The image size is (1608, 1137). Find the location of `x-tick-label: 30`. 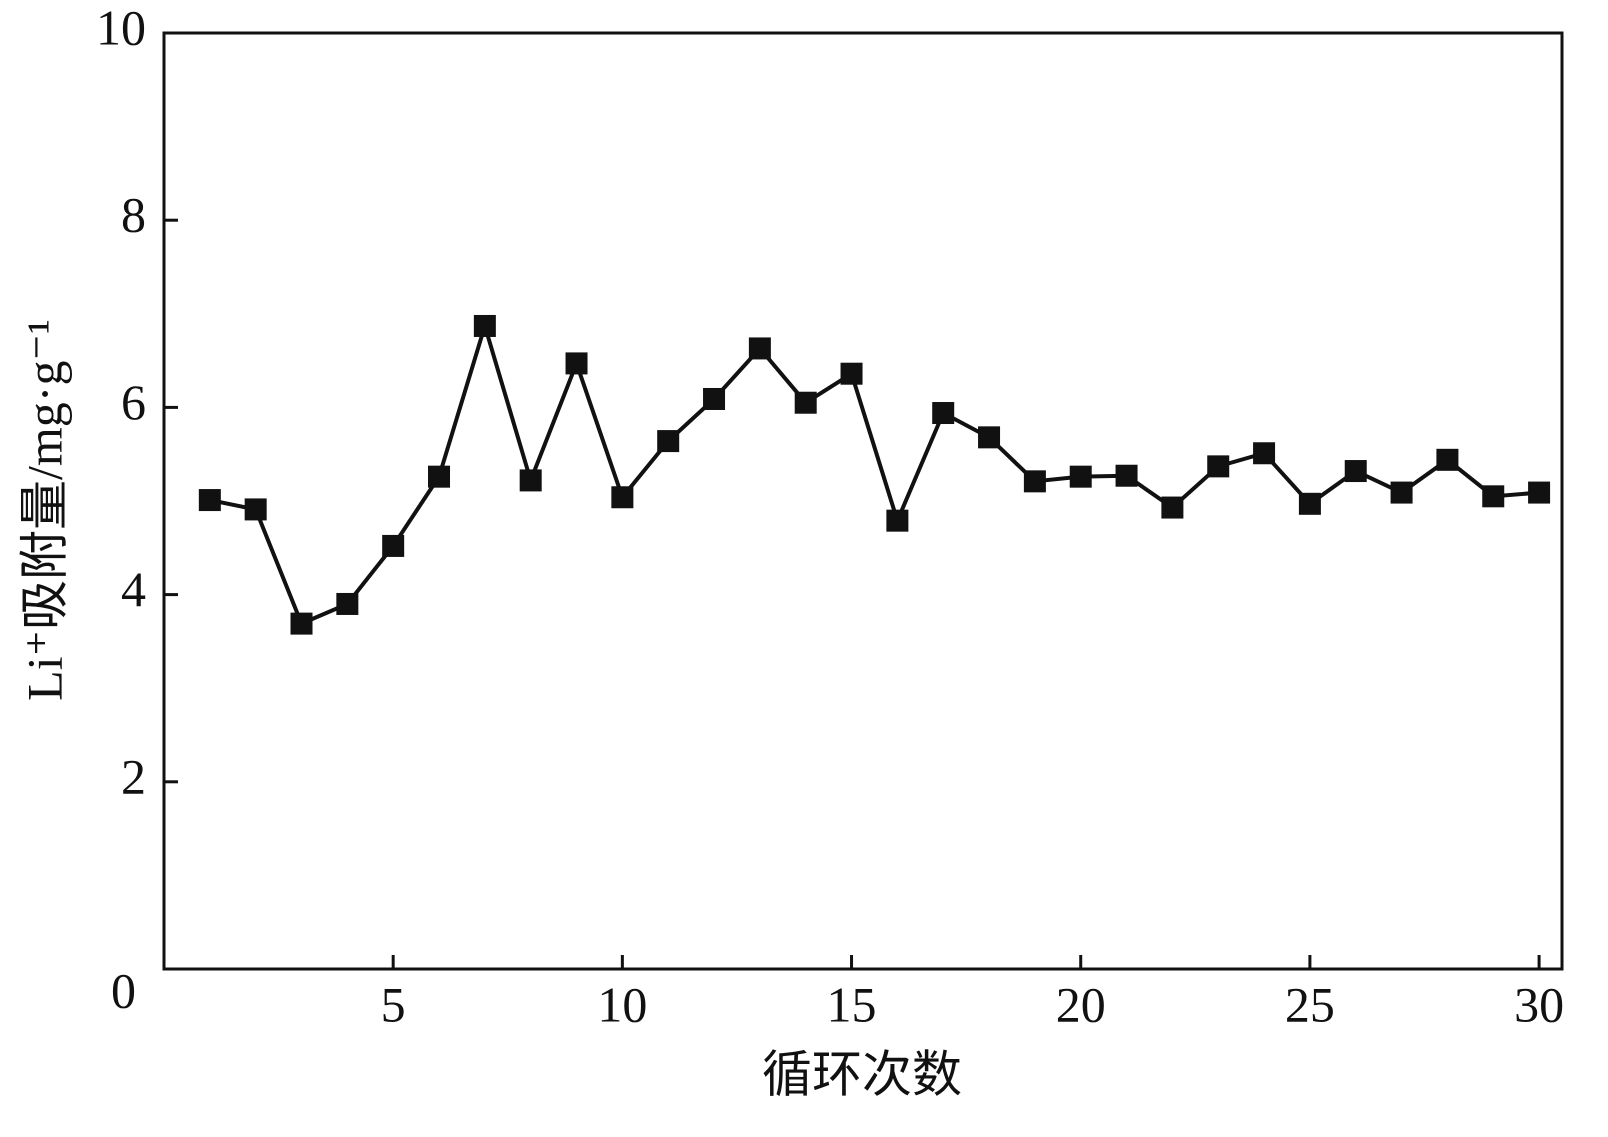

x-tick-label: 30 is located at coordinates (1539, 1004).